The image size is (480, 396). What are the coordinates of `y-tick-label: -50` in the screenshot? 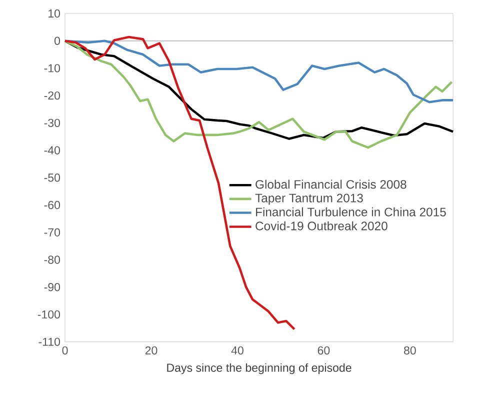 It's located at (52, 178).